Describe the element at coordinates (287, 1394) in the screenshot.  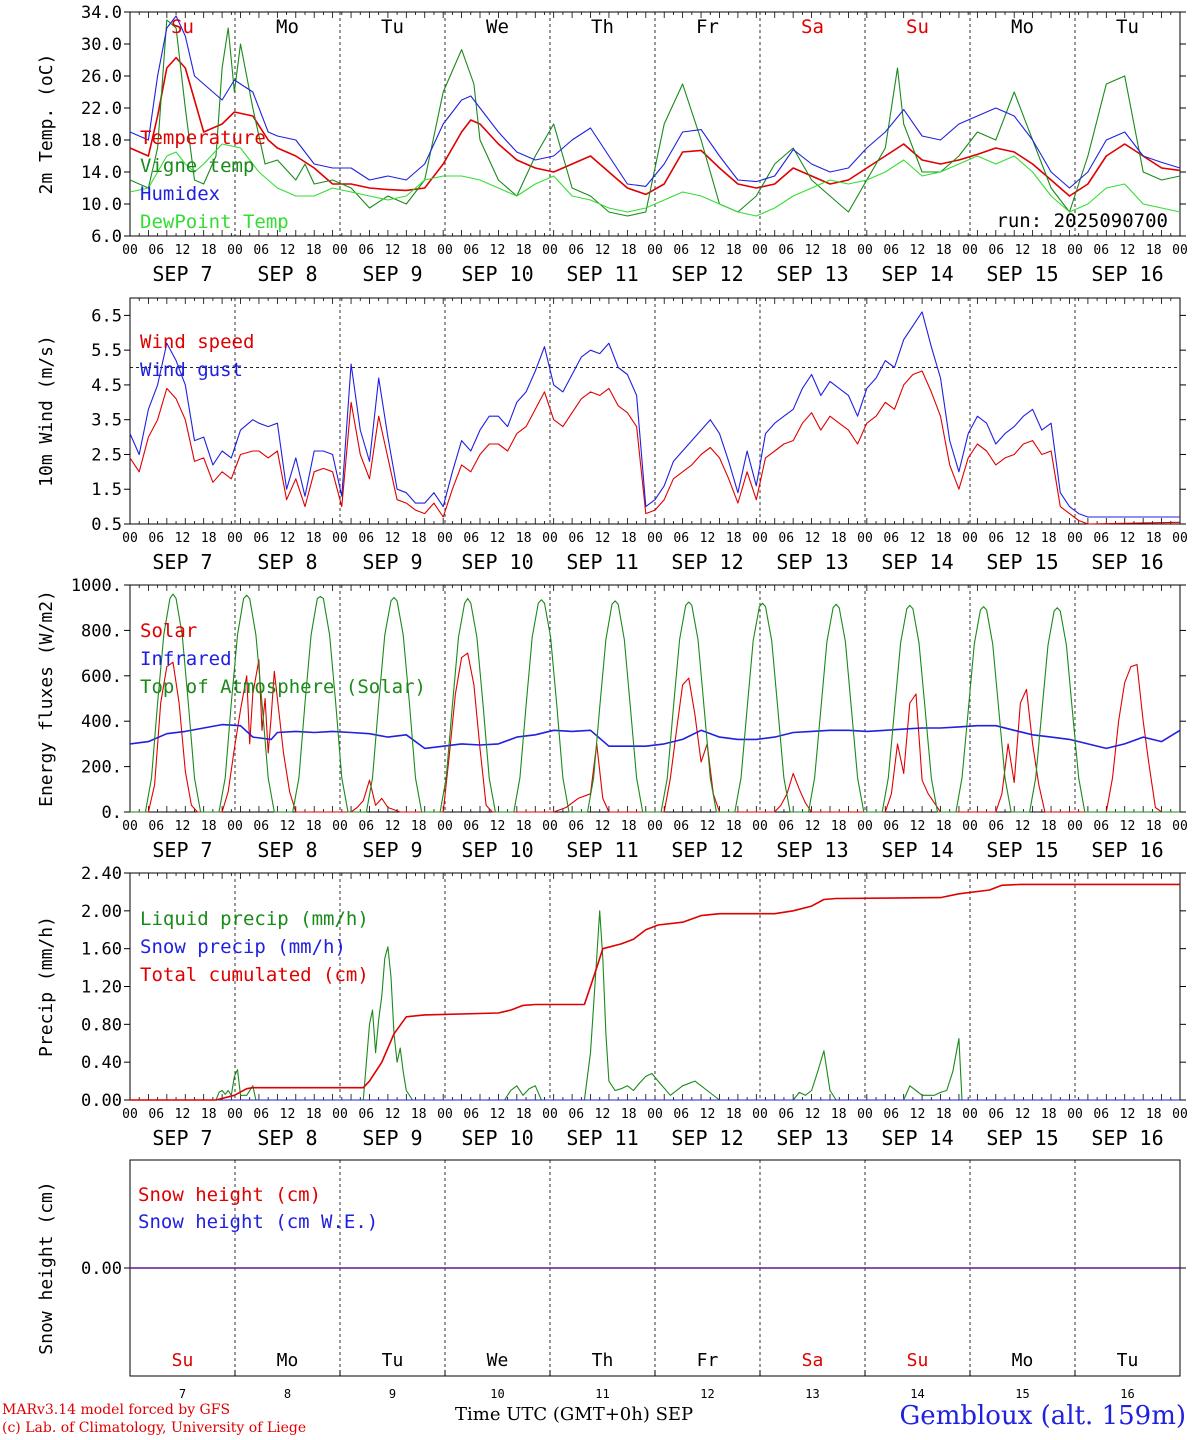
I see `day-number-label: 8` at that location.